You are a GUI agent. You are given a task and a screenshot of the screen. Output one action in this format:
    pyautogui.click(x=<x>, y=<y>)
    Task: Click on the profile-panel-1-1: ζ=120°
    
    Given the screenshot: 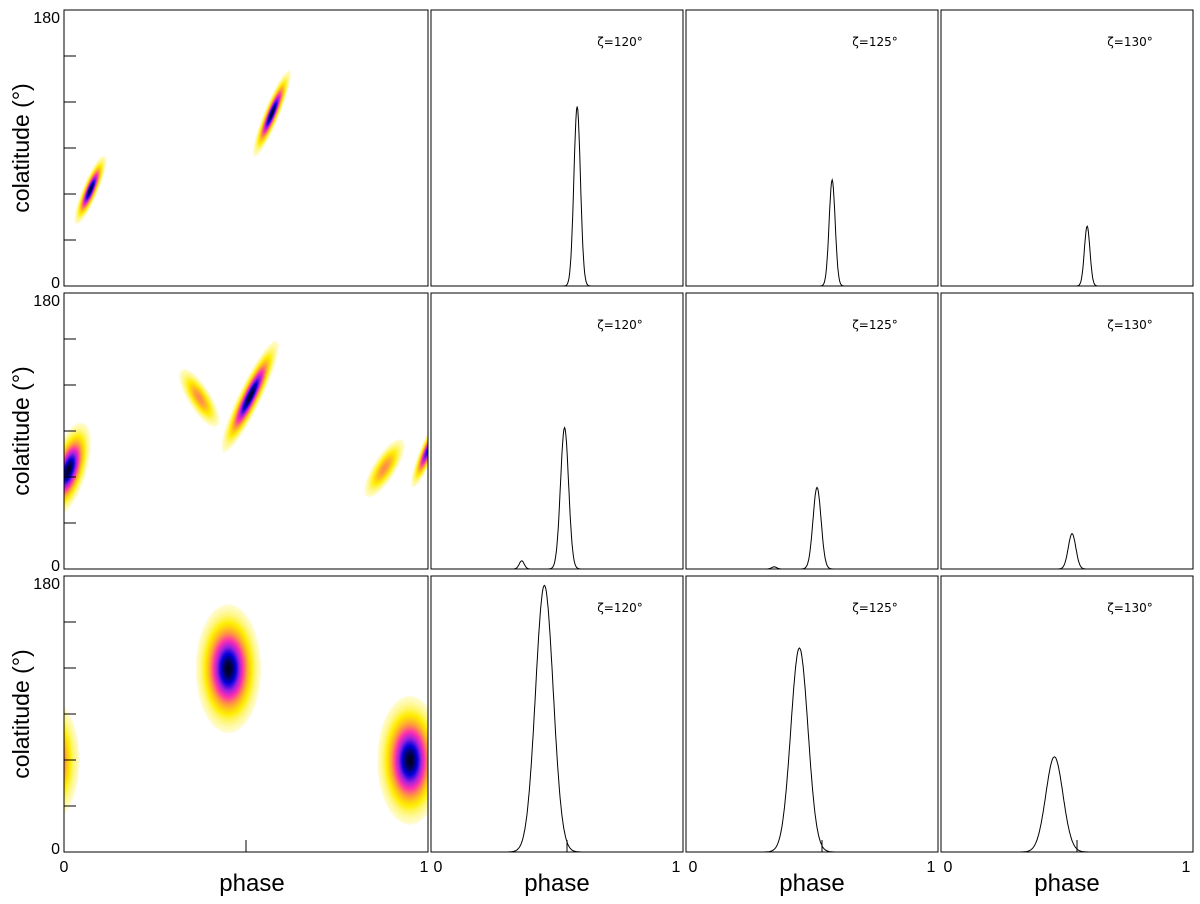 What is the action you would take?
    pyautogui.click(x=557, y=148)
    